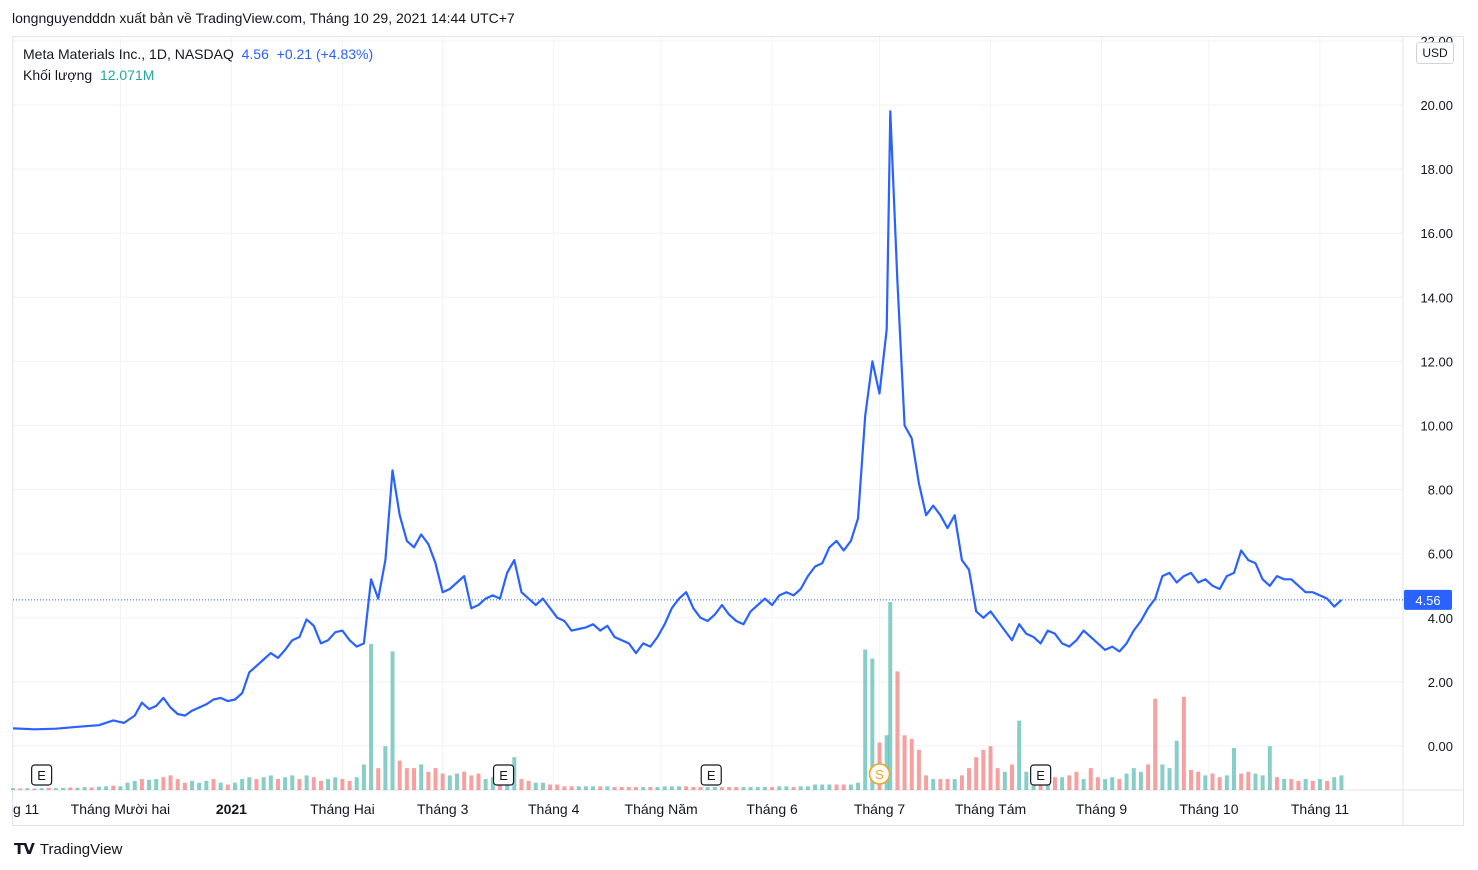 This screenshot has width=1478, height=870. I want to click on x-tick-label: Tháng Năm, so click(661, 809).